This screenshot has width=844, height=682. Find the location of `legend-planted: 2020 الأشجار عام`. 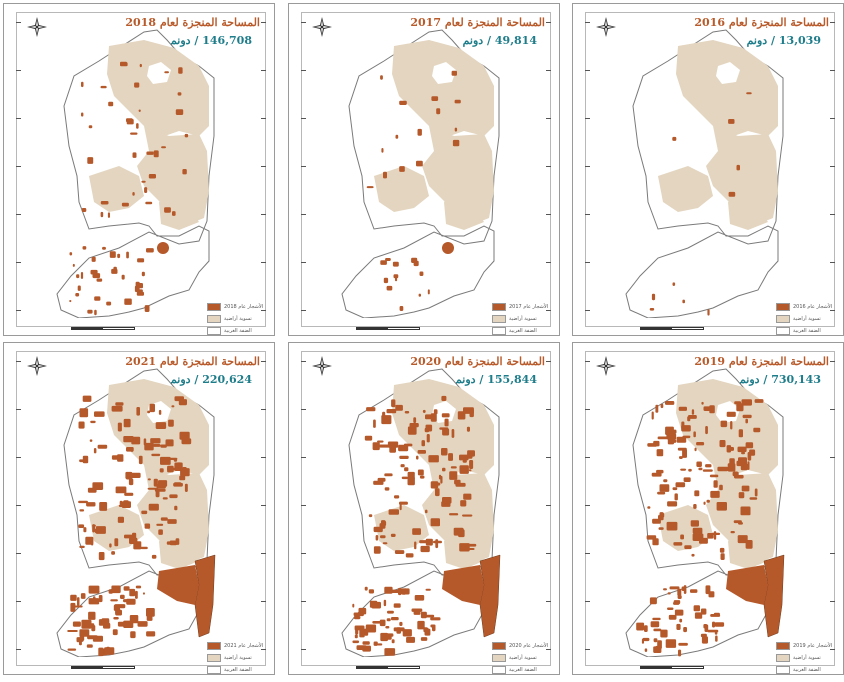

legend-planted: 2020 الأشجار عام is located at coordinates (522, 646).